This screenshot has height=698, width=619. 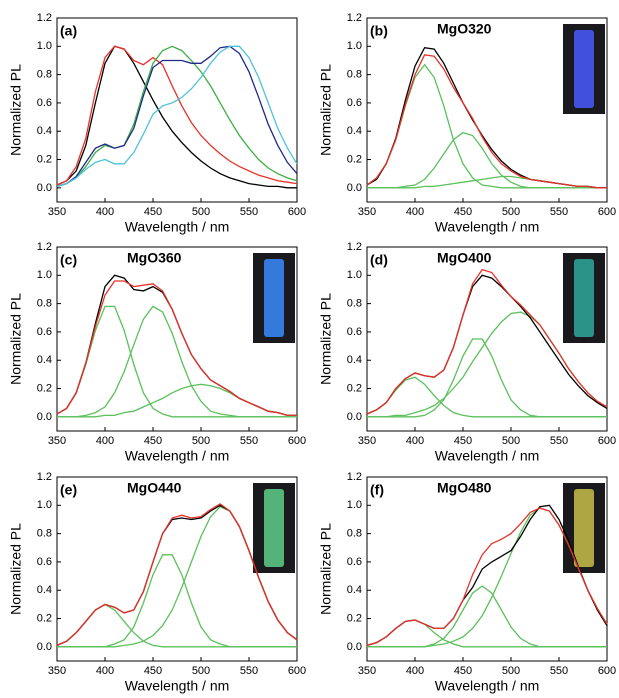 What do you see at coordinates (464, 258) in the screenshot?
I see `panel-annotation: MgO400` at bounding box center [464, 258].